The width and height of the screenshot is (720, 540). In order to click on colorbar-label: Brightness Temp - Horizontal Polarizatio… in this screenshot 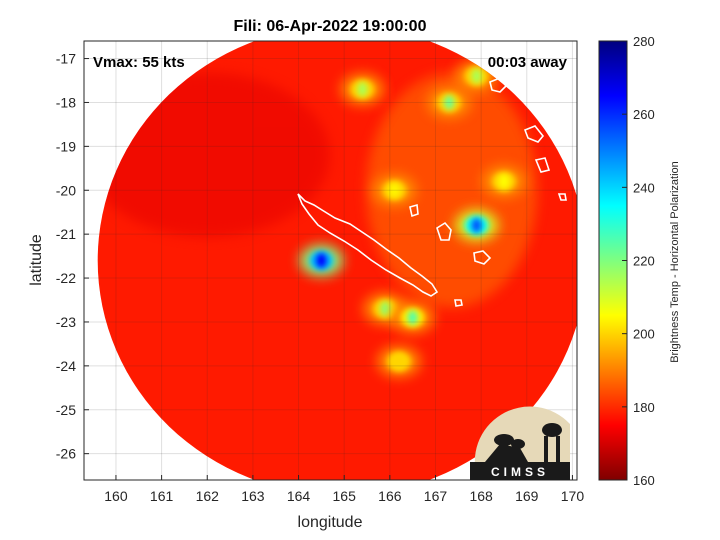, I will do `click(675, 262)`.